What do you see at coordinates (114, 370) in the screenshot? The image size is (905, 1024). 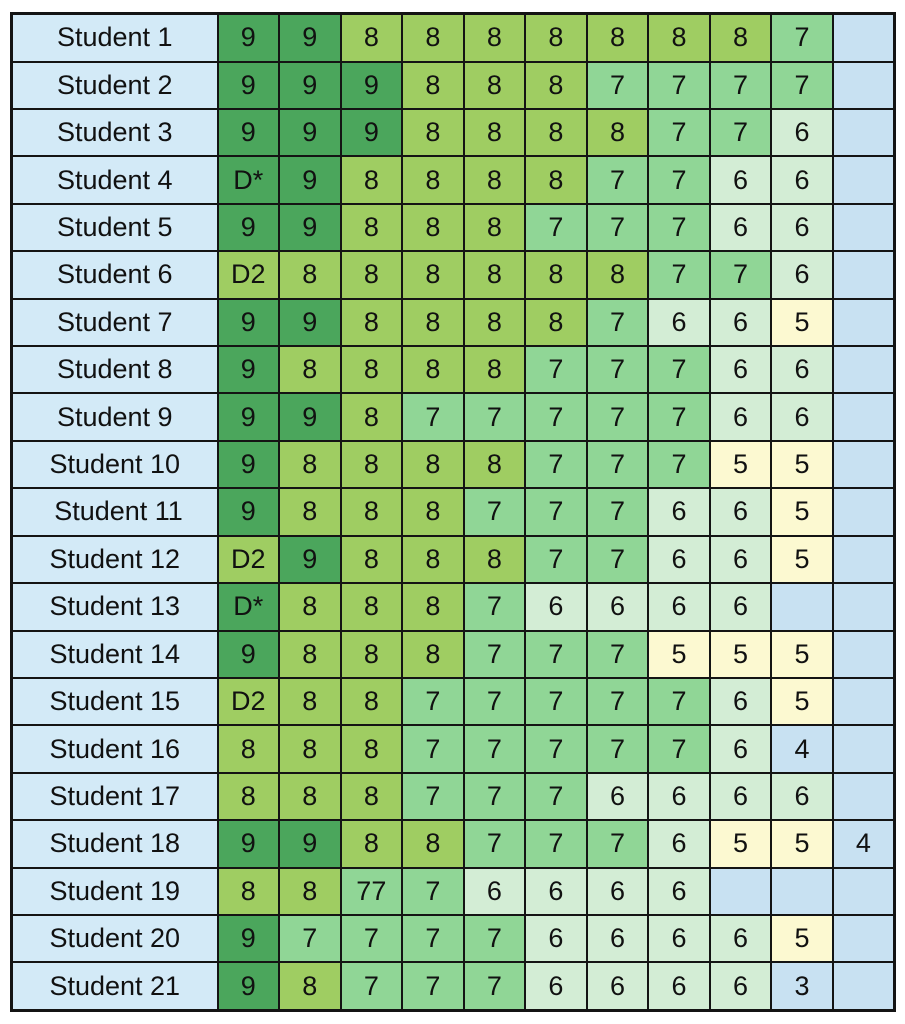 I see `student-label: Student 8` at bounding box center [114, 370].